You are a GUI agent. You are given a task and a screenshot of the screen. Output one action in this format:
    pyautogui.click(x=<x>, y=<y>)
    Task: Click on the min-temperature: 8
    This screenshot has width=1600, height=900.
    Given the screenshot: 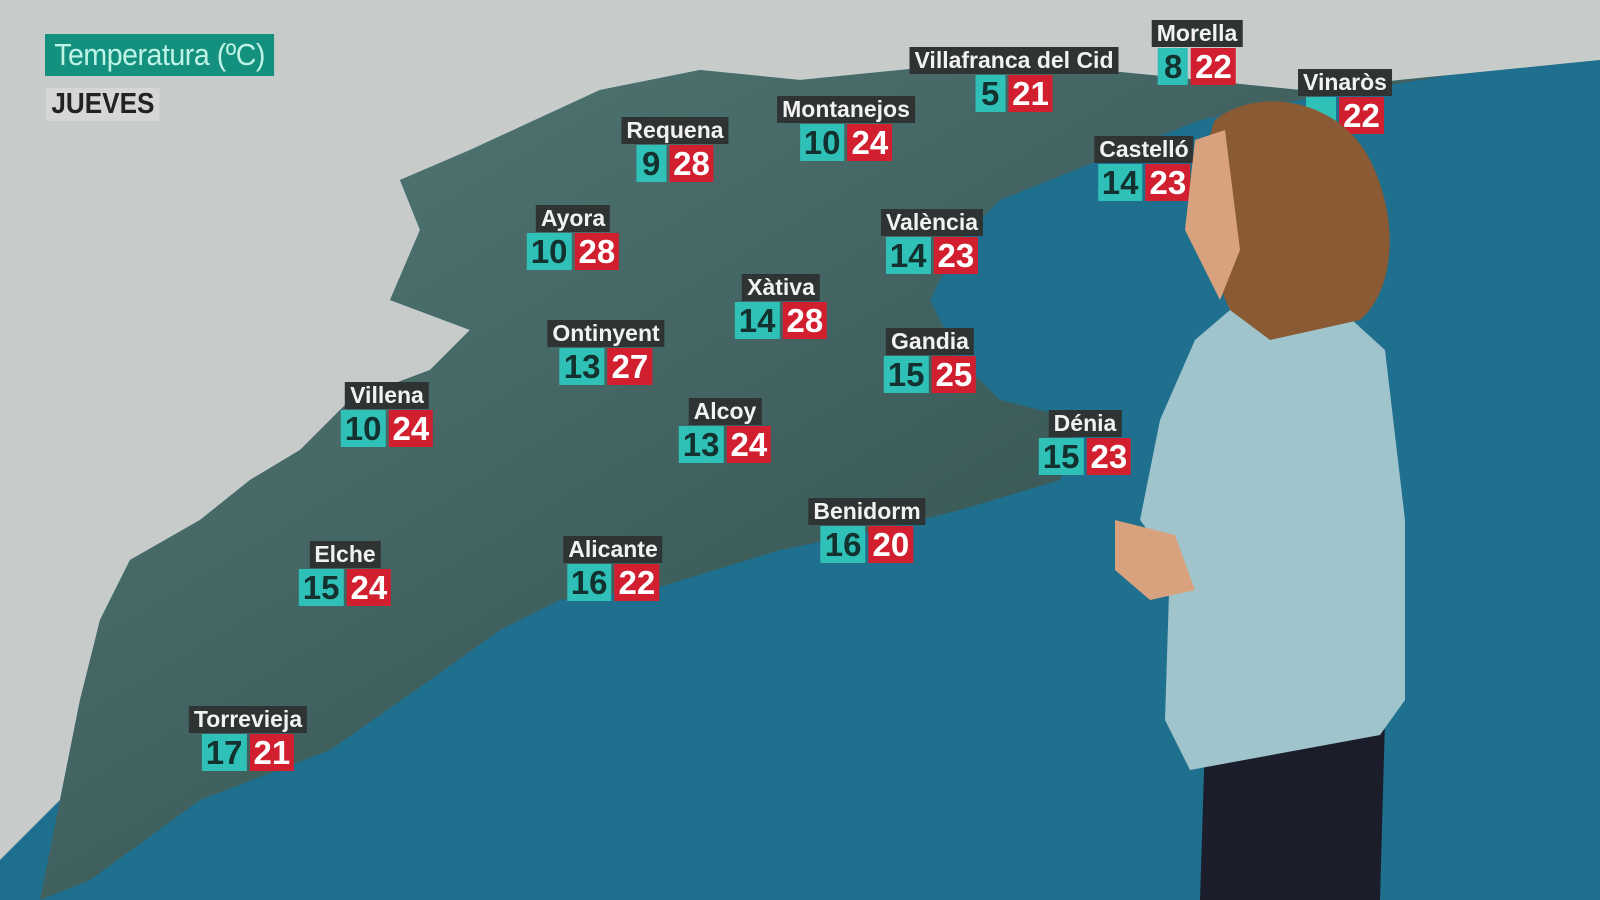 What is the action you would take?
    pyautogui.click(x=1173, y=66)
    